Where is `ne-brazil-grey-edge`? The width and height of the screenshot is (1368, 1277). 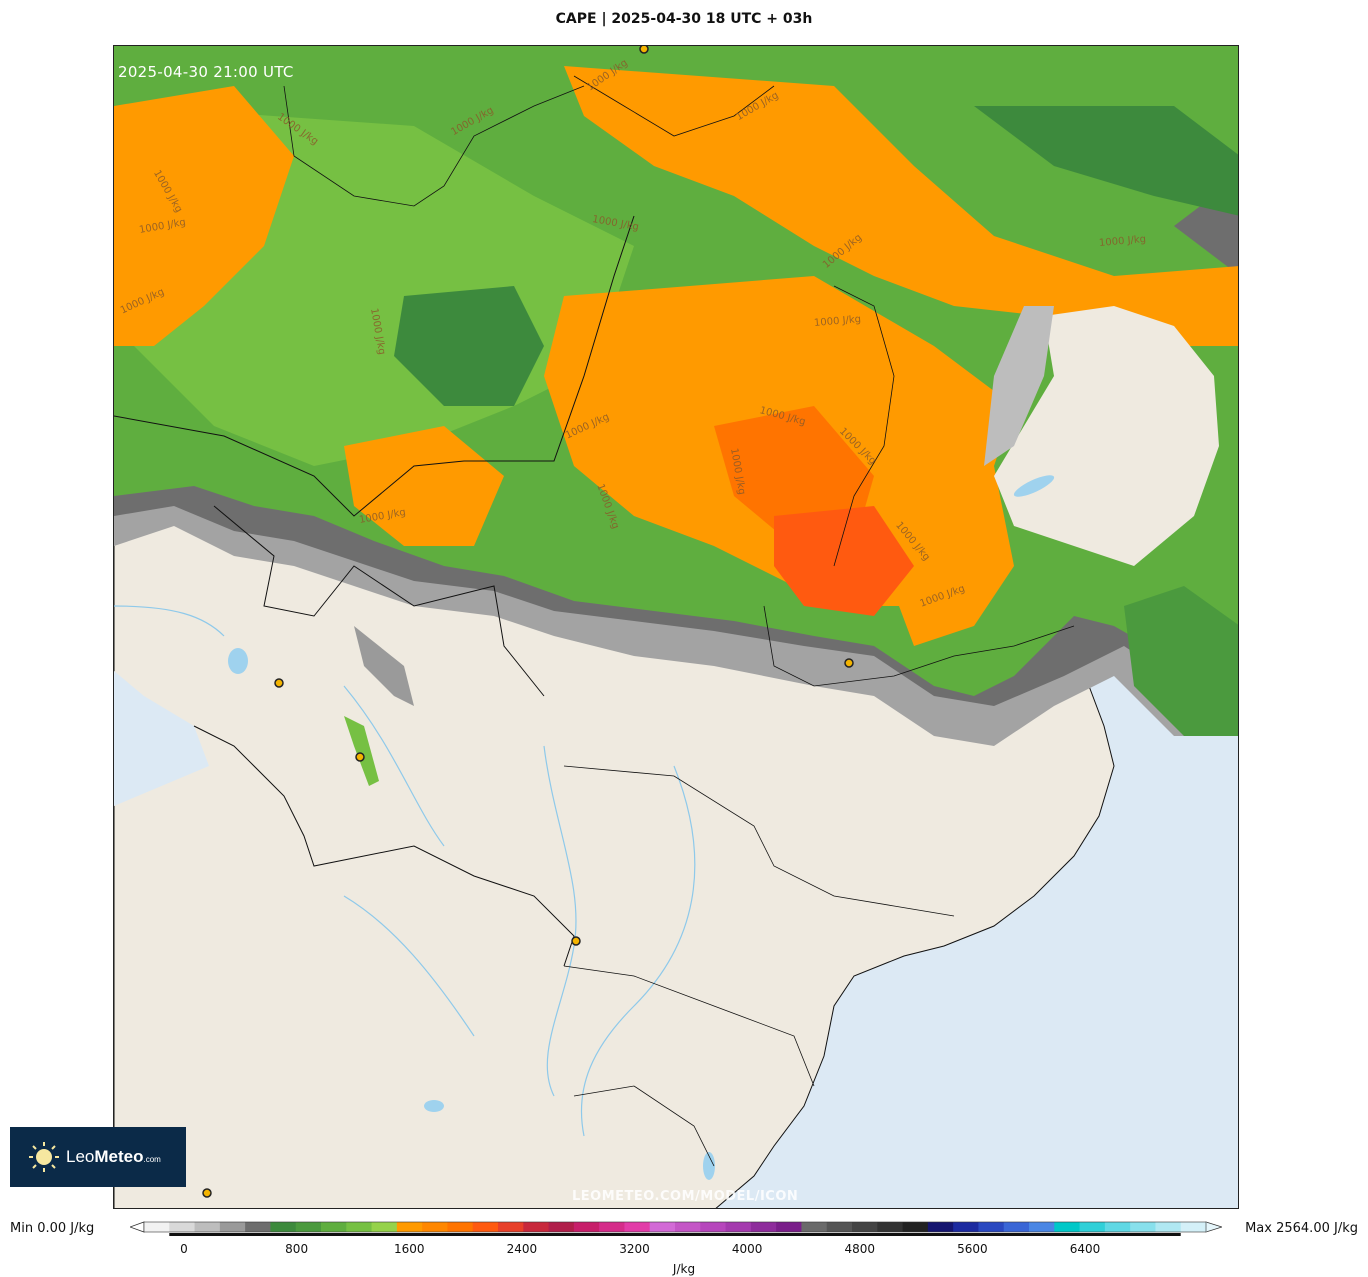 ne-brazil-grey-edge is located at coordinates (1019, 386).